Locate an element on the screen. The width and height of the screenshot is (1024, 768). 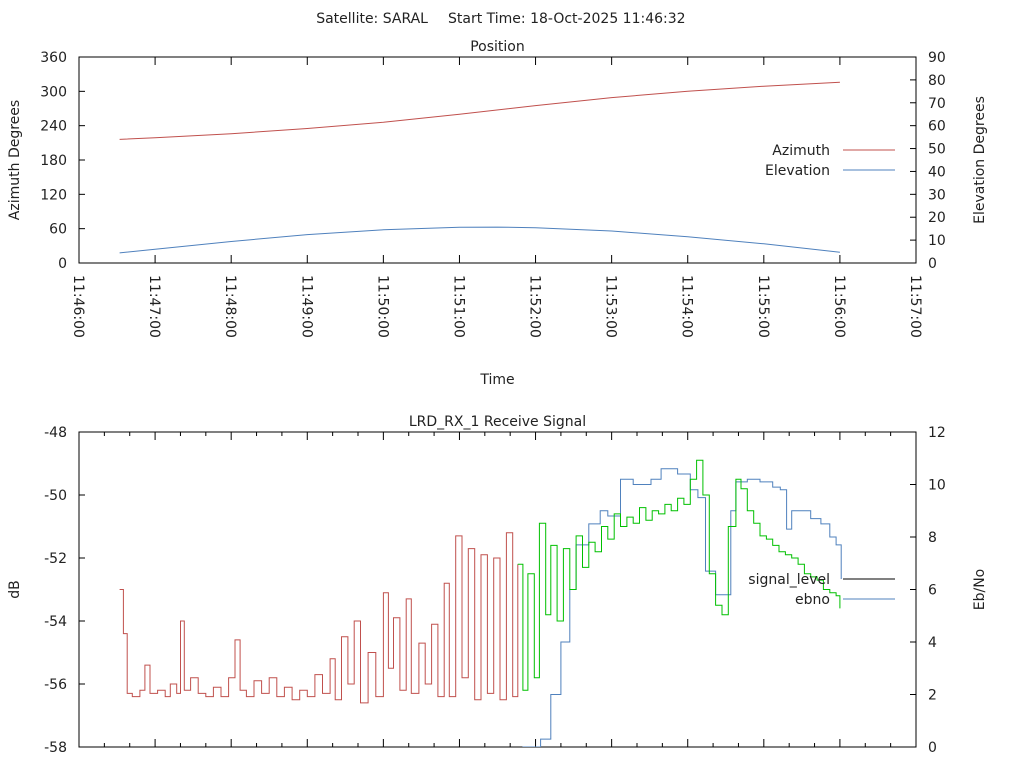
x-tick-label: 11:50:00 is located at coordinates (382, 306).